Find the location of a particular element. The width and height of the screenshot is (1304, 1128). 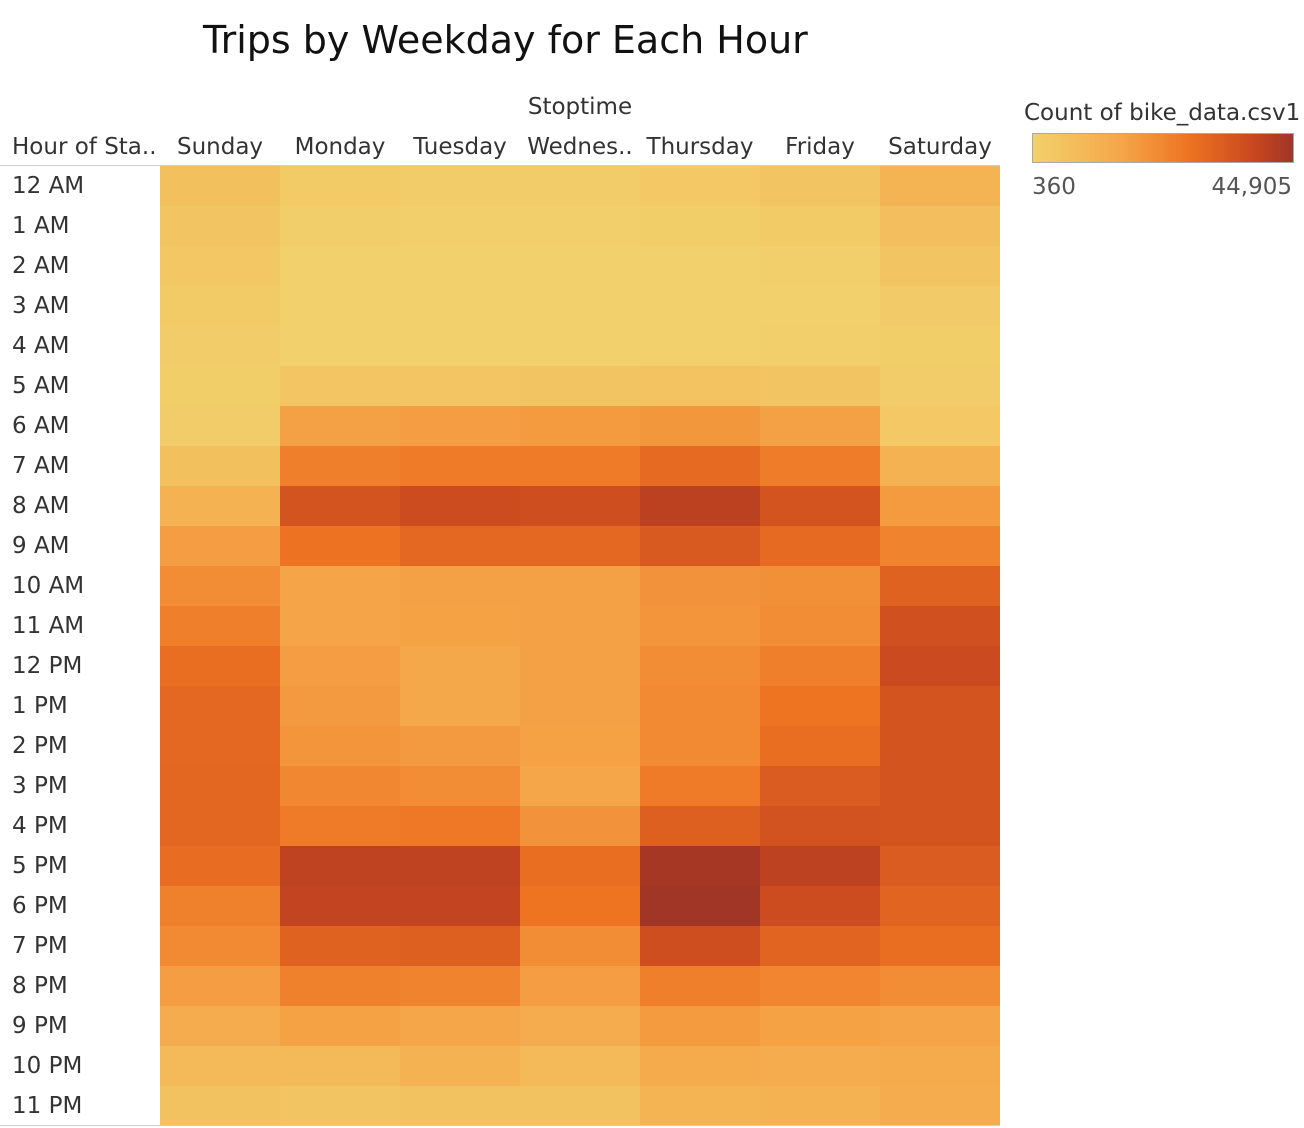

row-label: 2 PM is located at coordinates (40, 746).